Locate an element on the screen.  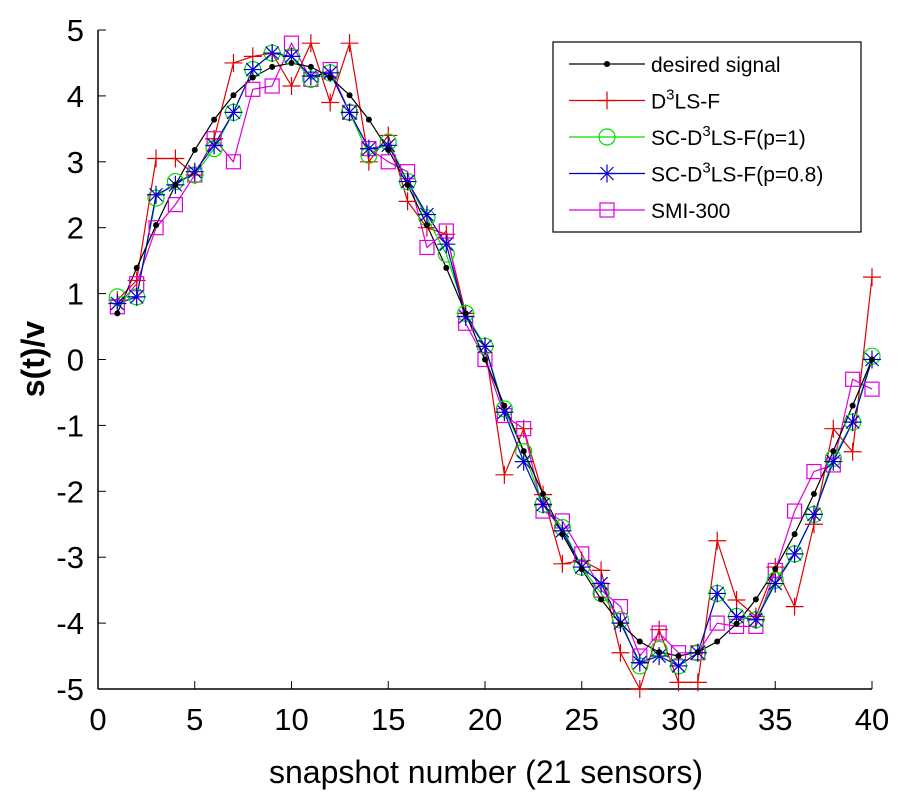
y-tick-label: -5 is located at coordinates (70, 689).